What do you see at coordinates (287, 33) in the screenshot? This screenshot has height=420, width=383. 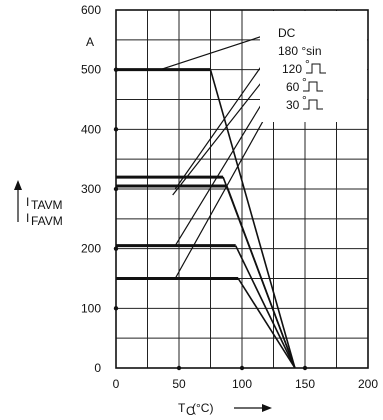 I see `legend-label: DC` at bounding box center [287, 33].